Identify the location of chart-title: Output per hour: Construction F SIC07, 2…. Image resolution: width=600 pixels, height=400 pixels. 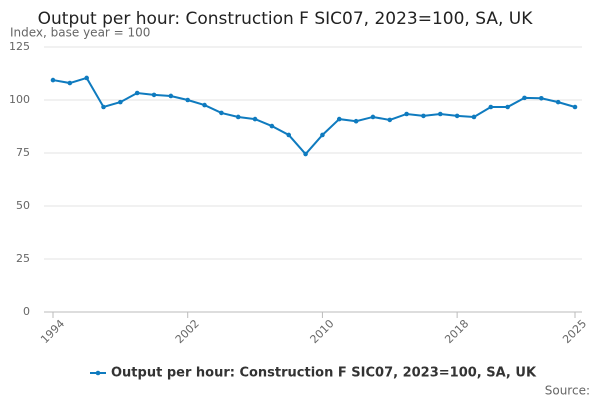
(286, 19).